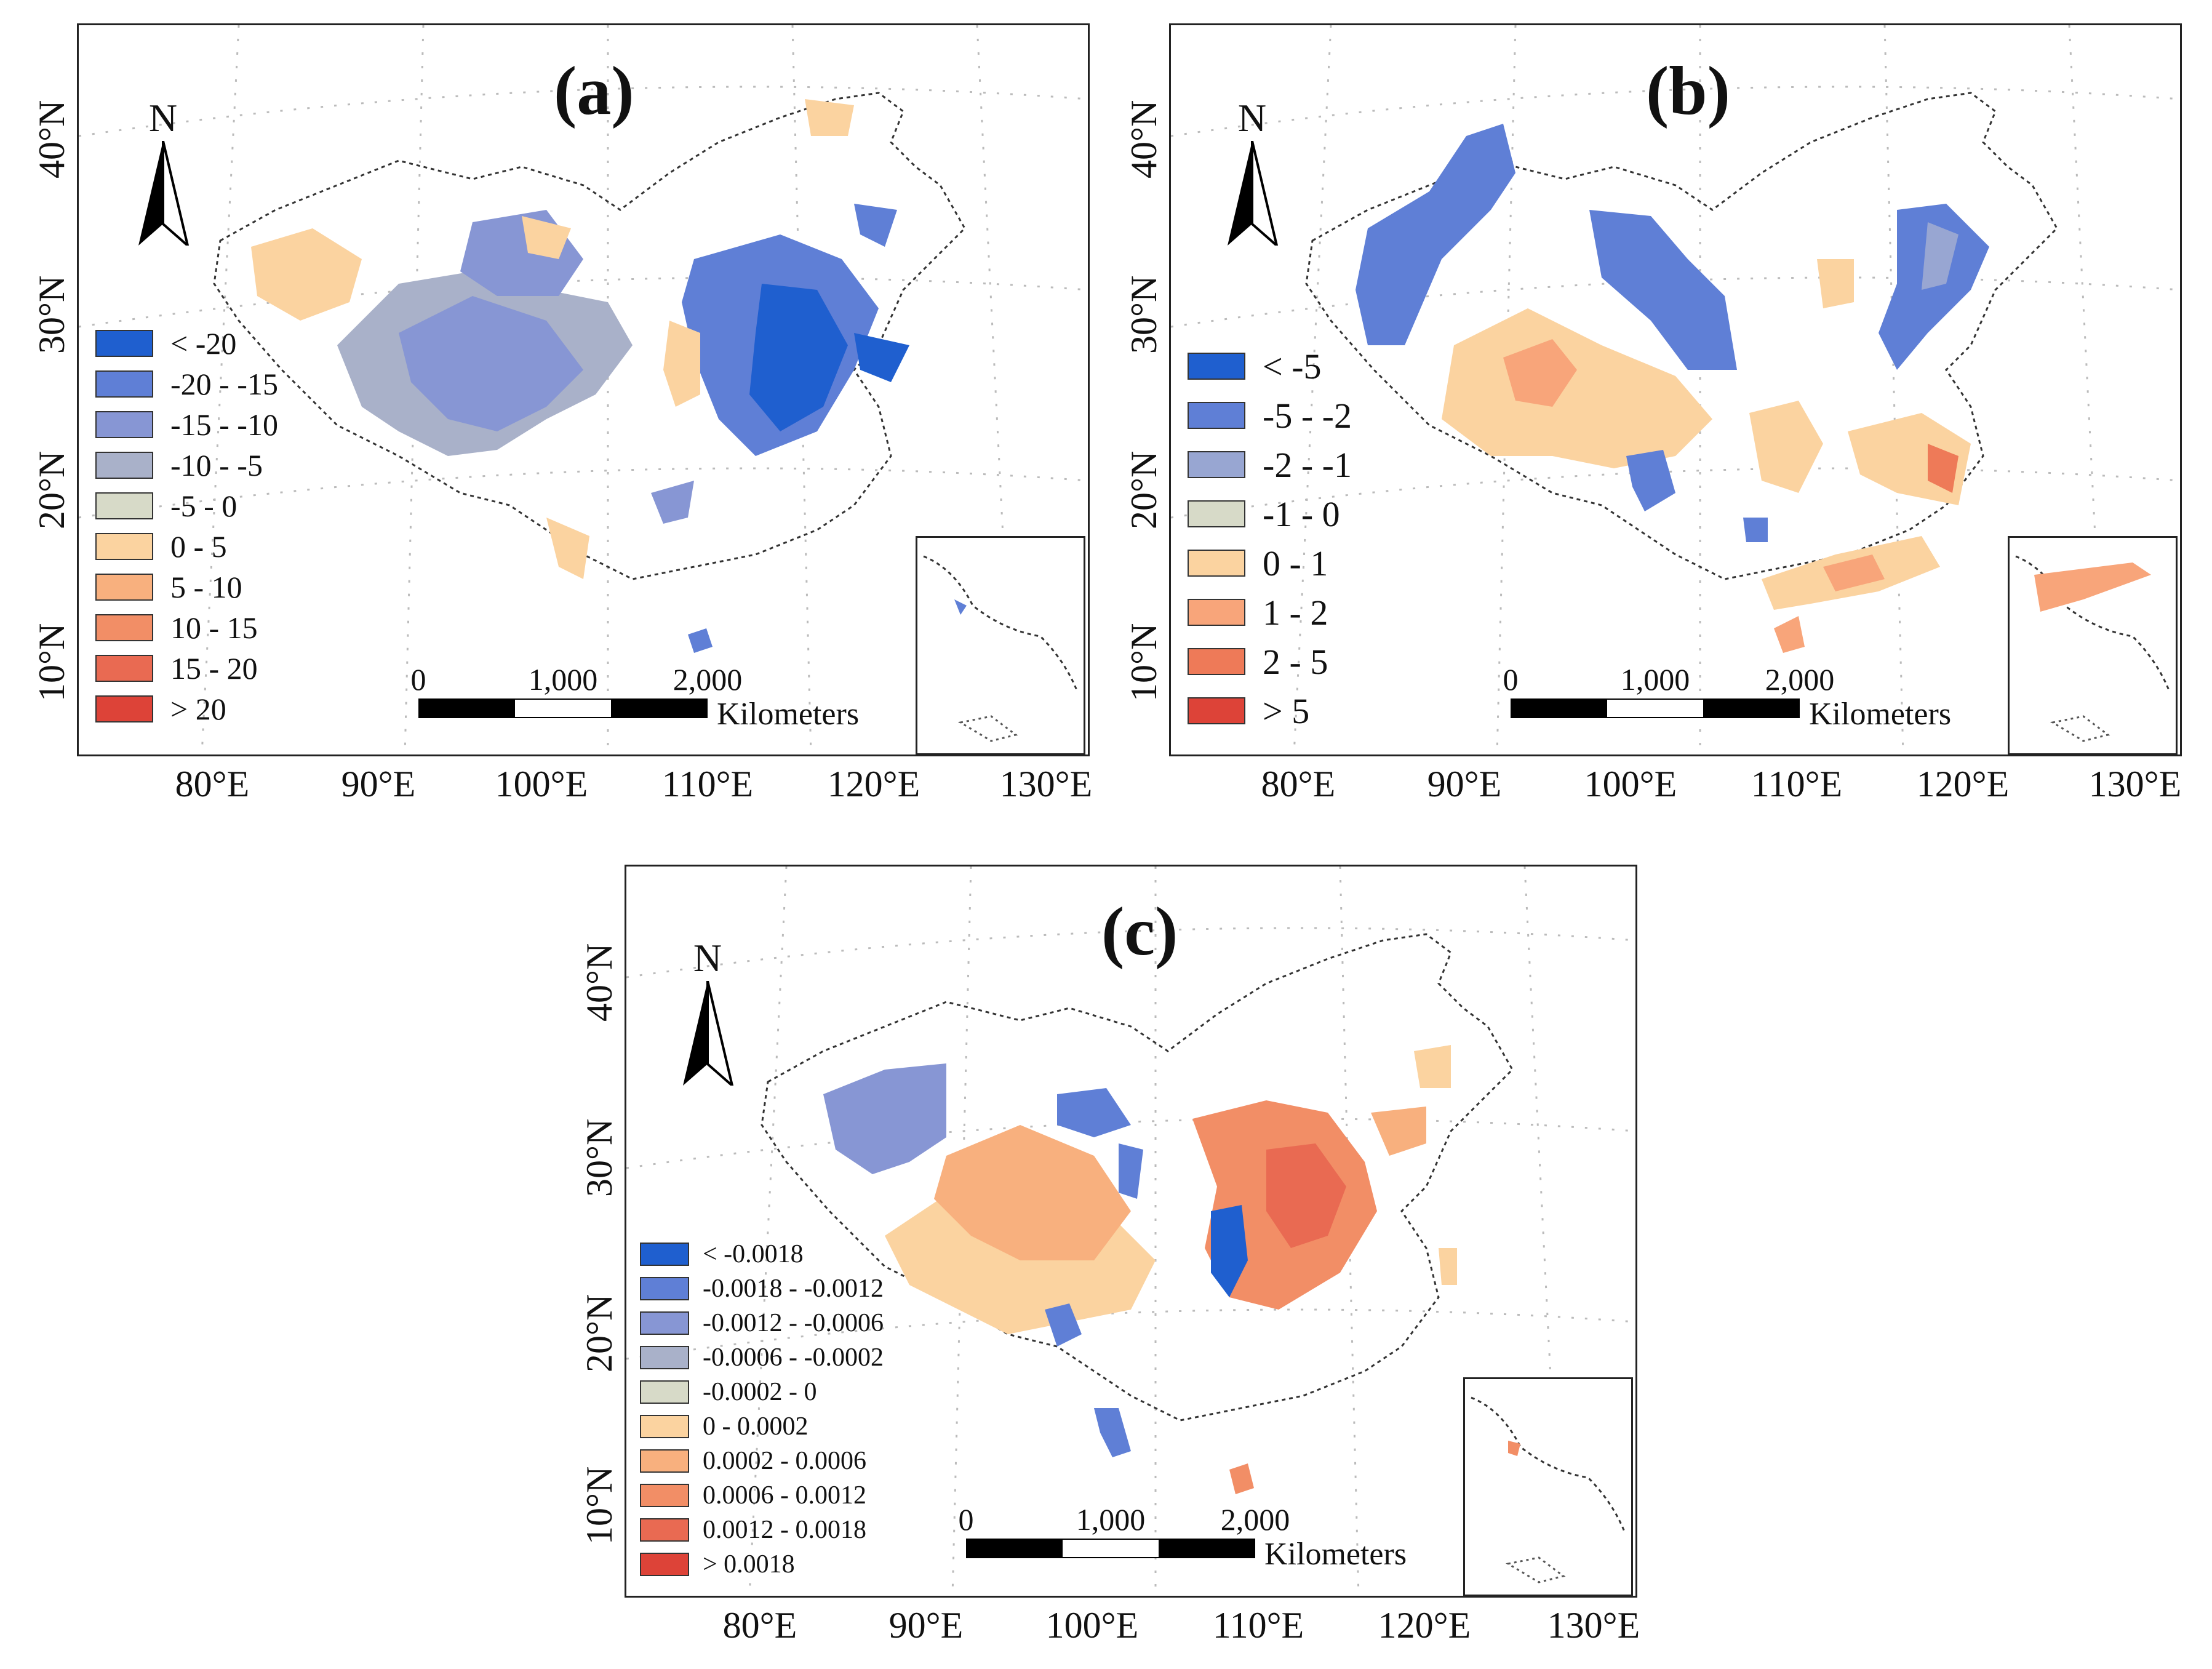 The image size is (2212, 1669). I want to click on legend-item: -0.0002 - 0, so click(762, 1392).